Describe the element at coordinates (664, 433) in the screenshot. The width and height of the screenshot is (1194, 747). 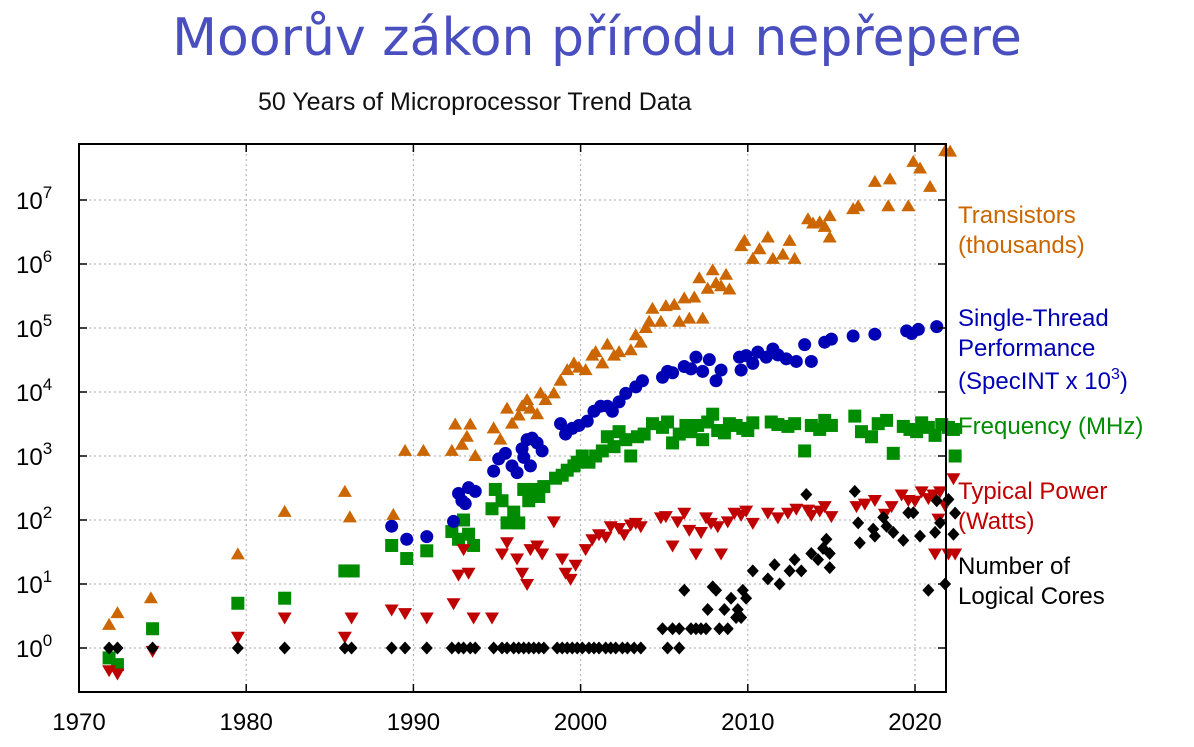
I see `series-circle` at that location.